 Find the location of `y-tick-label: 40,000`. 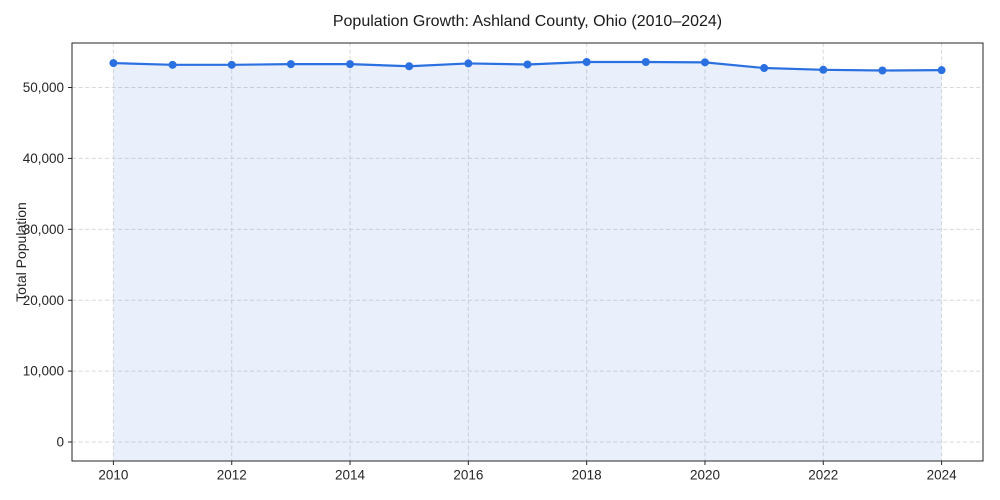

y-tick-label: 40,000 is located at coordinates (43, 158).